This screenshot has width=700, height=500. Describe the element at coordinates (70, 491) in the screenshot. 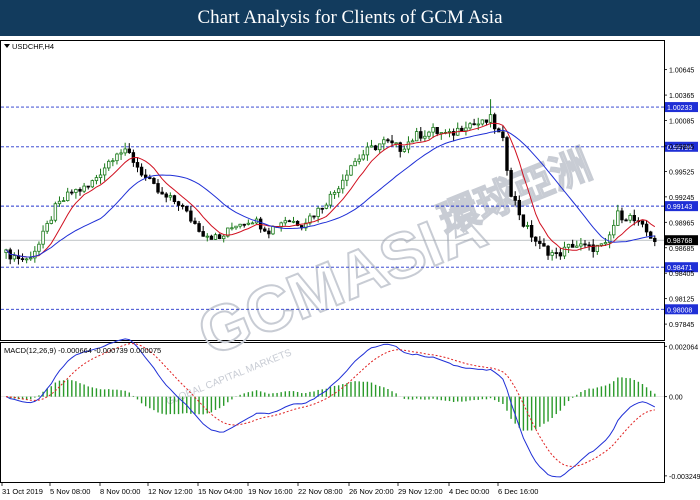

I see `x-tick-label: 5 Nov 08:00` at that location.